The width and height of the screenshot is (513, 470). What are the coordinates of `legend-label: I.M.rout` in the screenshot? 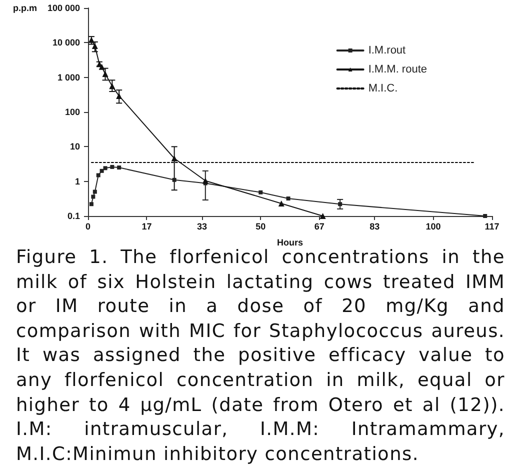 It's located at (387, 50).